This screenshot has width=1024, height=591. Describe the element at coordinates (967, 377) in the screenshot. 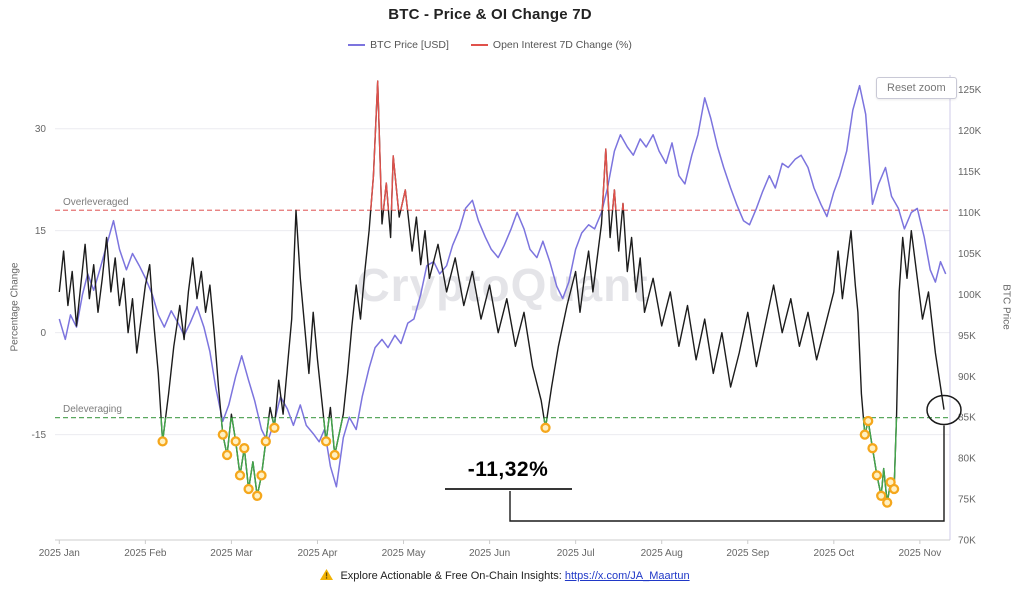

I see `right-axis-tick-label: 90K` at that location.